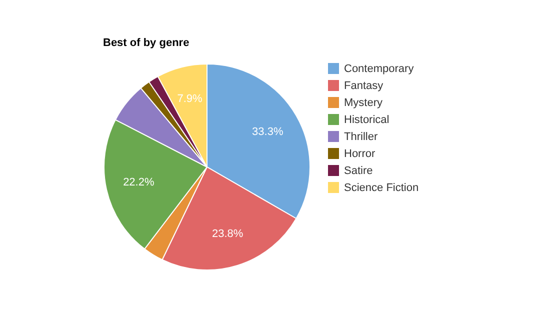 The image size is (540, 334). I want to click on legend-label: Science Fiction, so click(381, 188).